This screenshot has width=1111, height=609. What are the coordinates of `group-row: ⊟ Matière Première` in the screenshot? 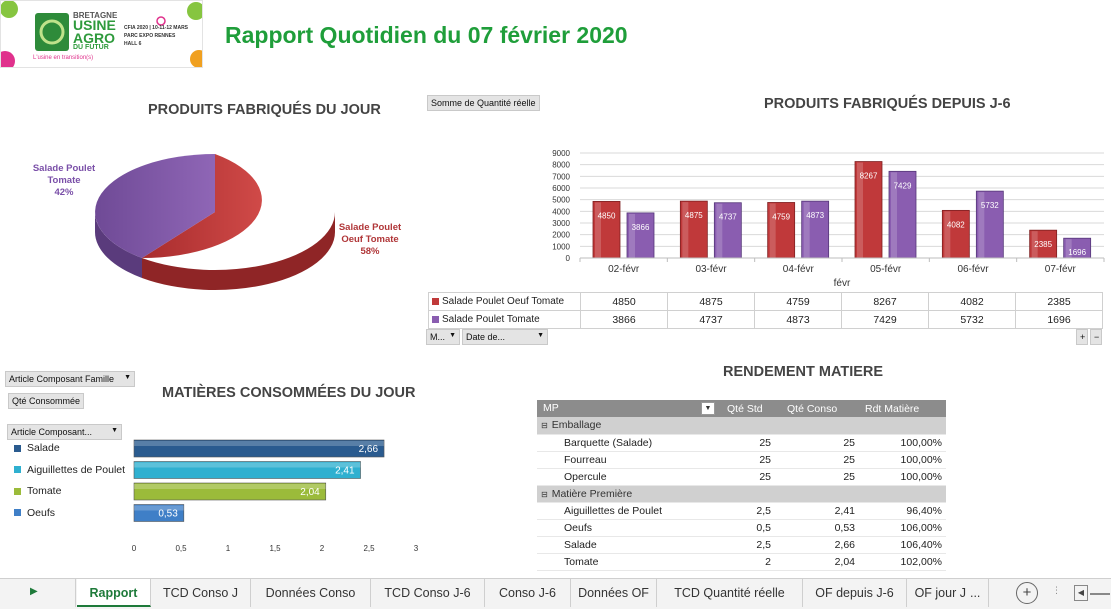 It's located at (741, 494).